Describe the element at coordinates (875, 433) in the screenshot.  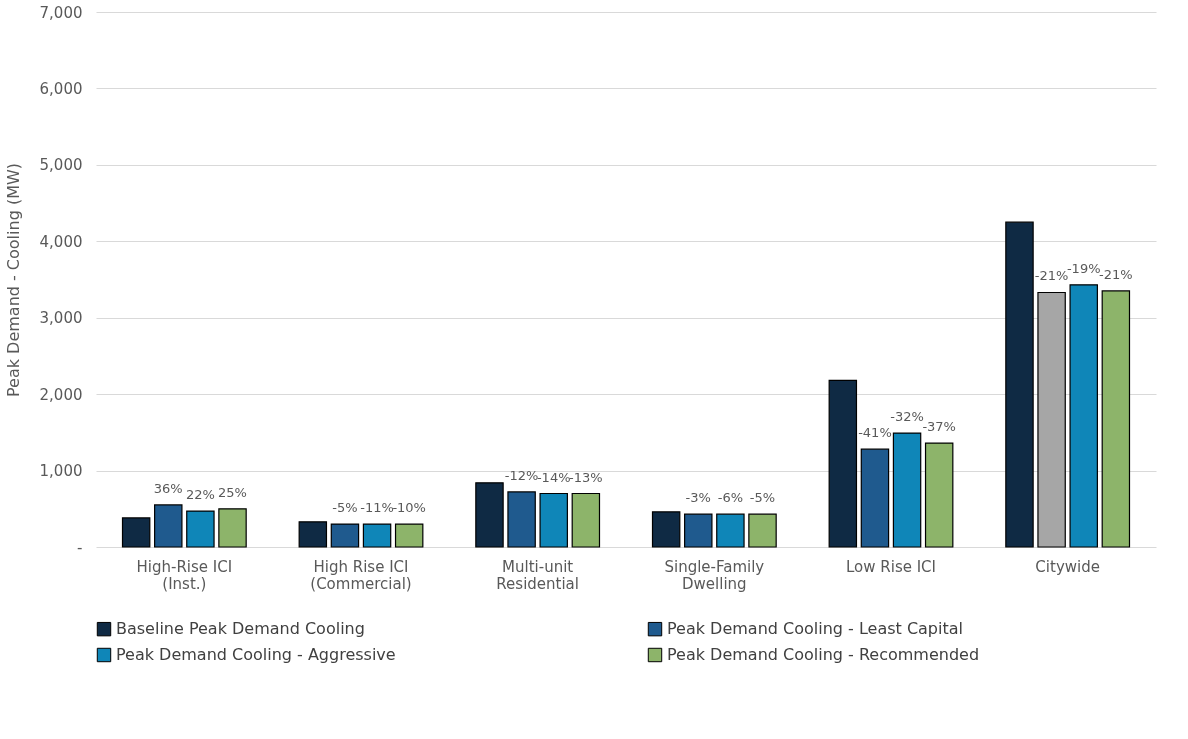
I see `annotation: -41%` at that location.